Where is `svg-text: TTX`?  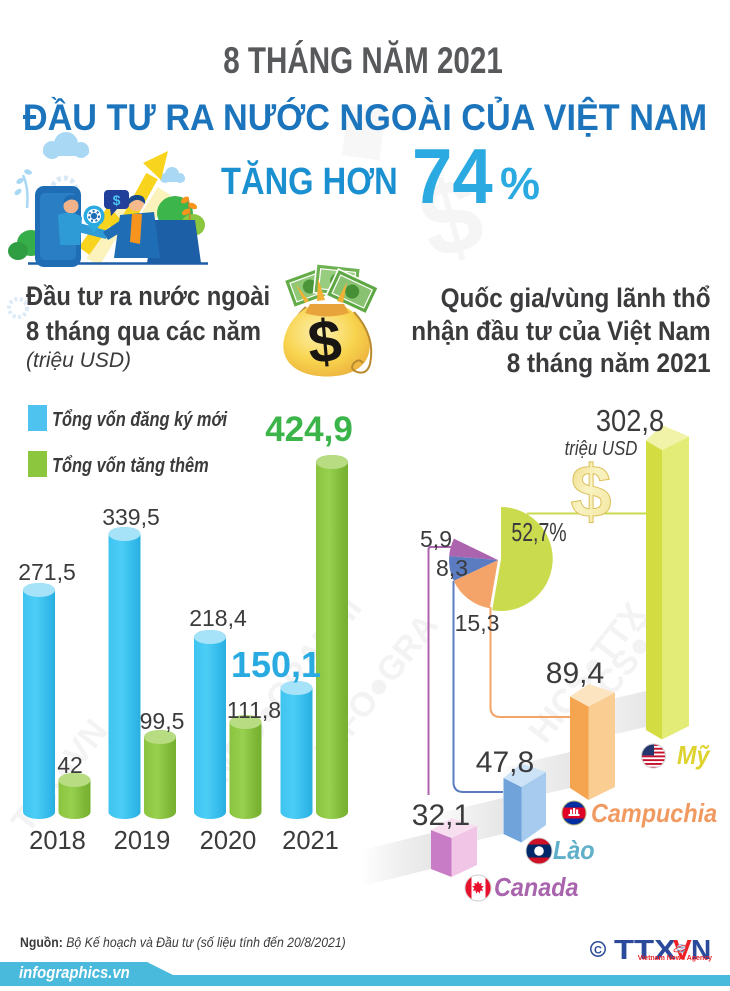 svg-text: TTX is located at coordinates (645, 949).